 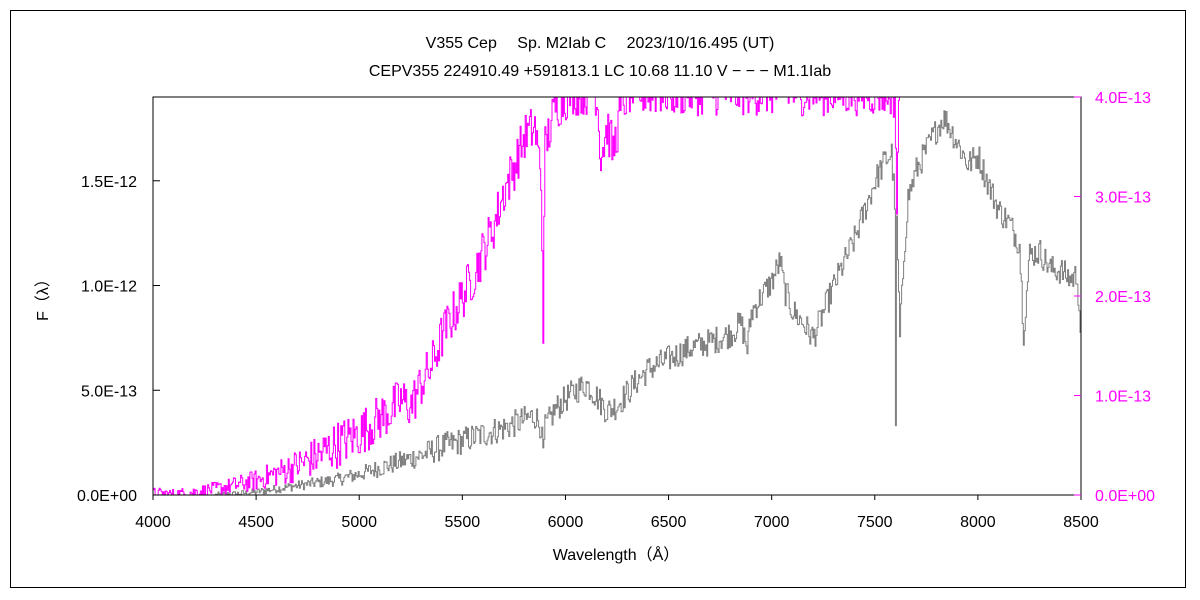 I want to click on y-right-tick-label: 4.0E-13, so click(x=1123, y=98).